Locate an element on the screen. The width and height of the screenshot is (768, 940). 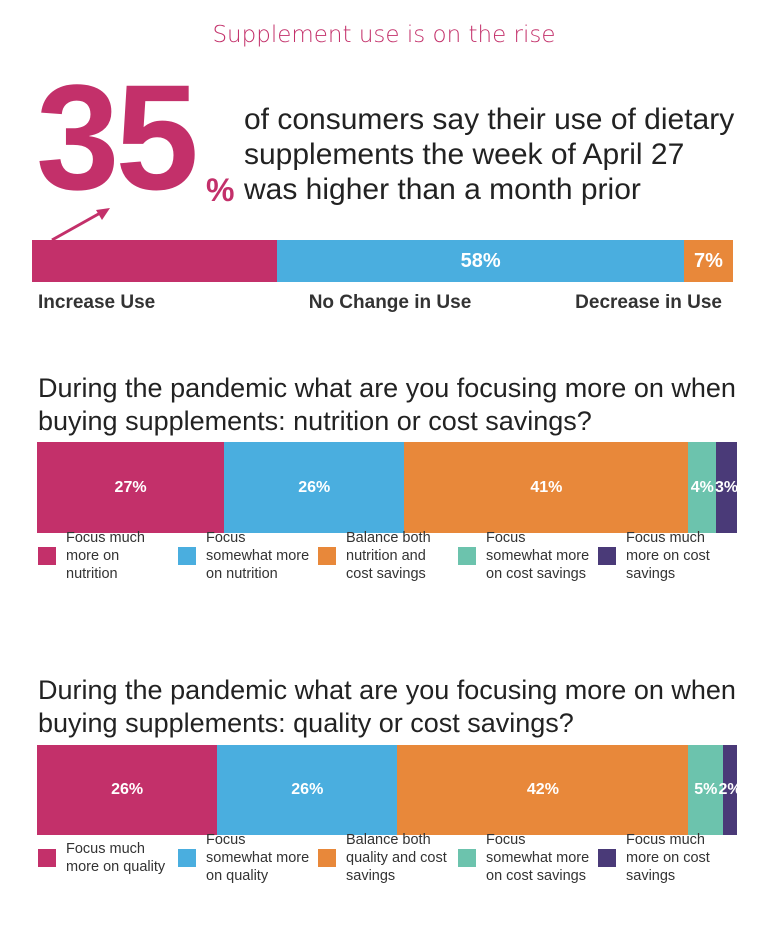
legend-label: Focus much more on nutrition is located at coordinates (105, 556).